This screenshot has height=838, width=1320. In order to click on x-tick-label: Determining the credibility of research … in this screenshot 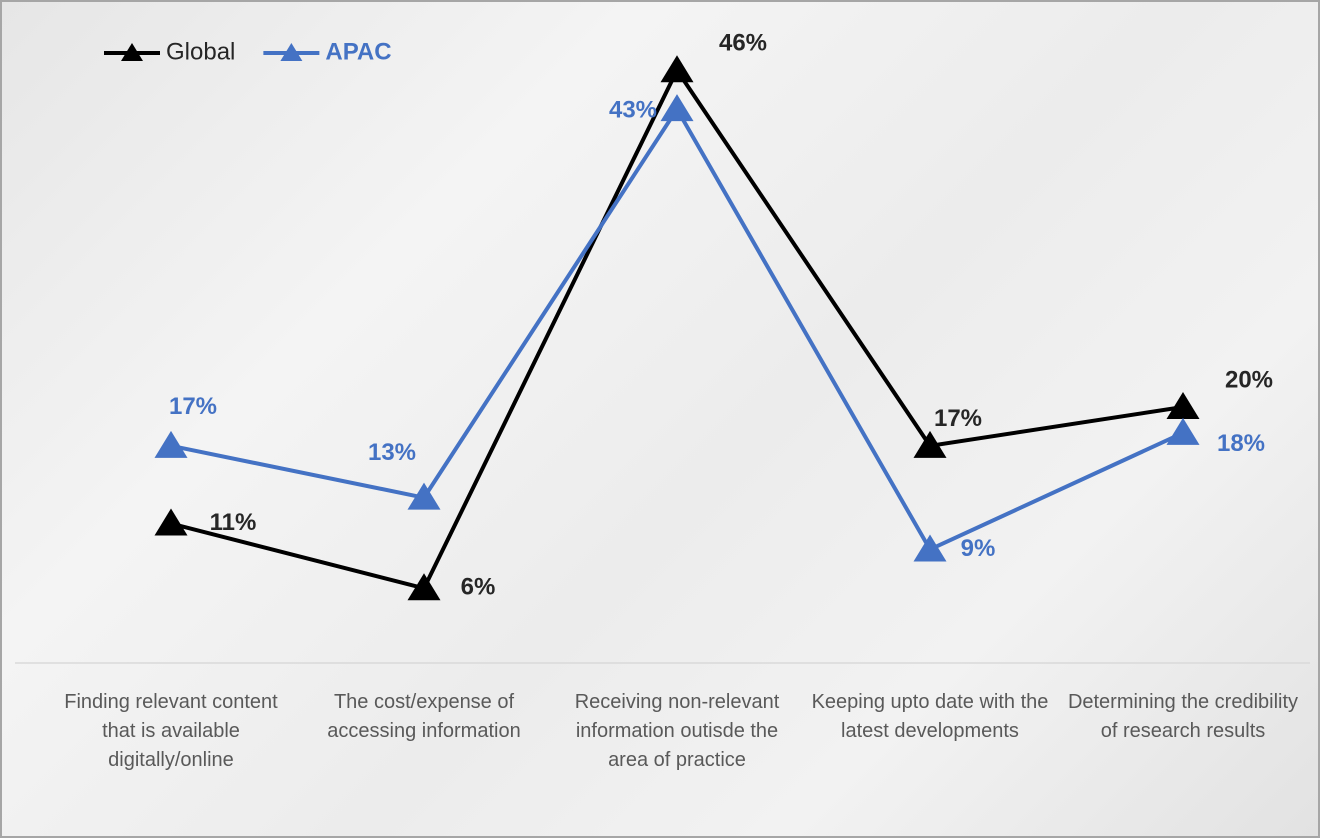, I will do `click(1183, 716)`.